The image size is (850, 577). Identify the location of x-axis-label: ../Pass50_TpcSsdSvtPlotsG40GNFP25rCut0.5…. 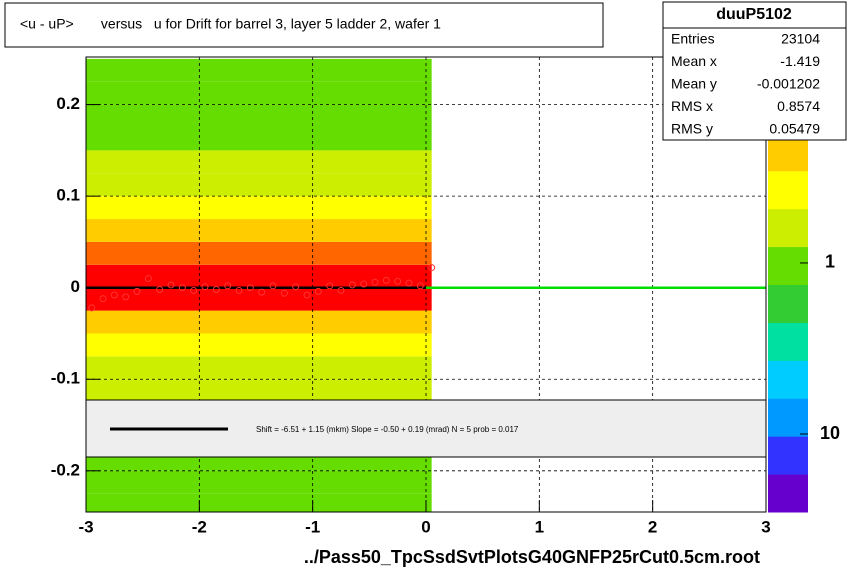
(532, 557).